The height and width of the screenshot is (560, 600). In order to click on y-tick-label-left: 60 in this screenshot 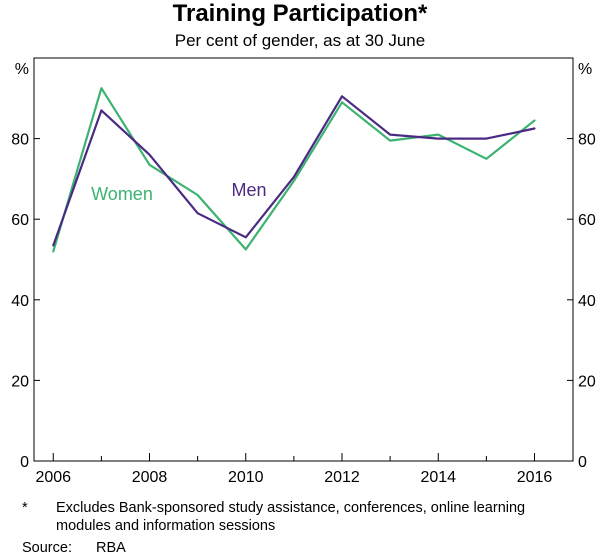, I will do `click(20, 220)`.